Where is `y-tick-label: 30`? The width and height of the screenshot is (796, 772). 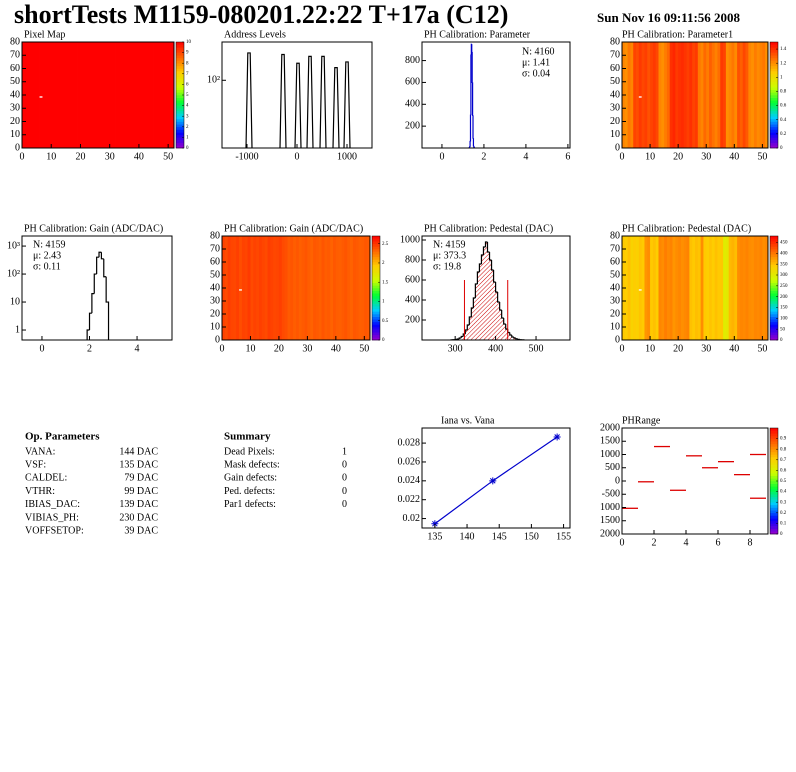 y-tick-label: 30 is located at coordinates (615, 108).